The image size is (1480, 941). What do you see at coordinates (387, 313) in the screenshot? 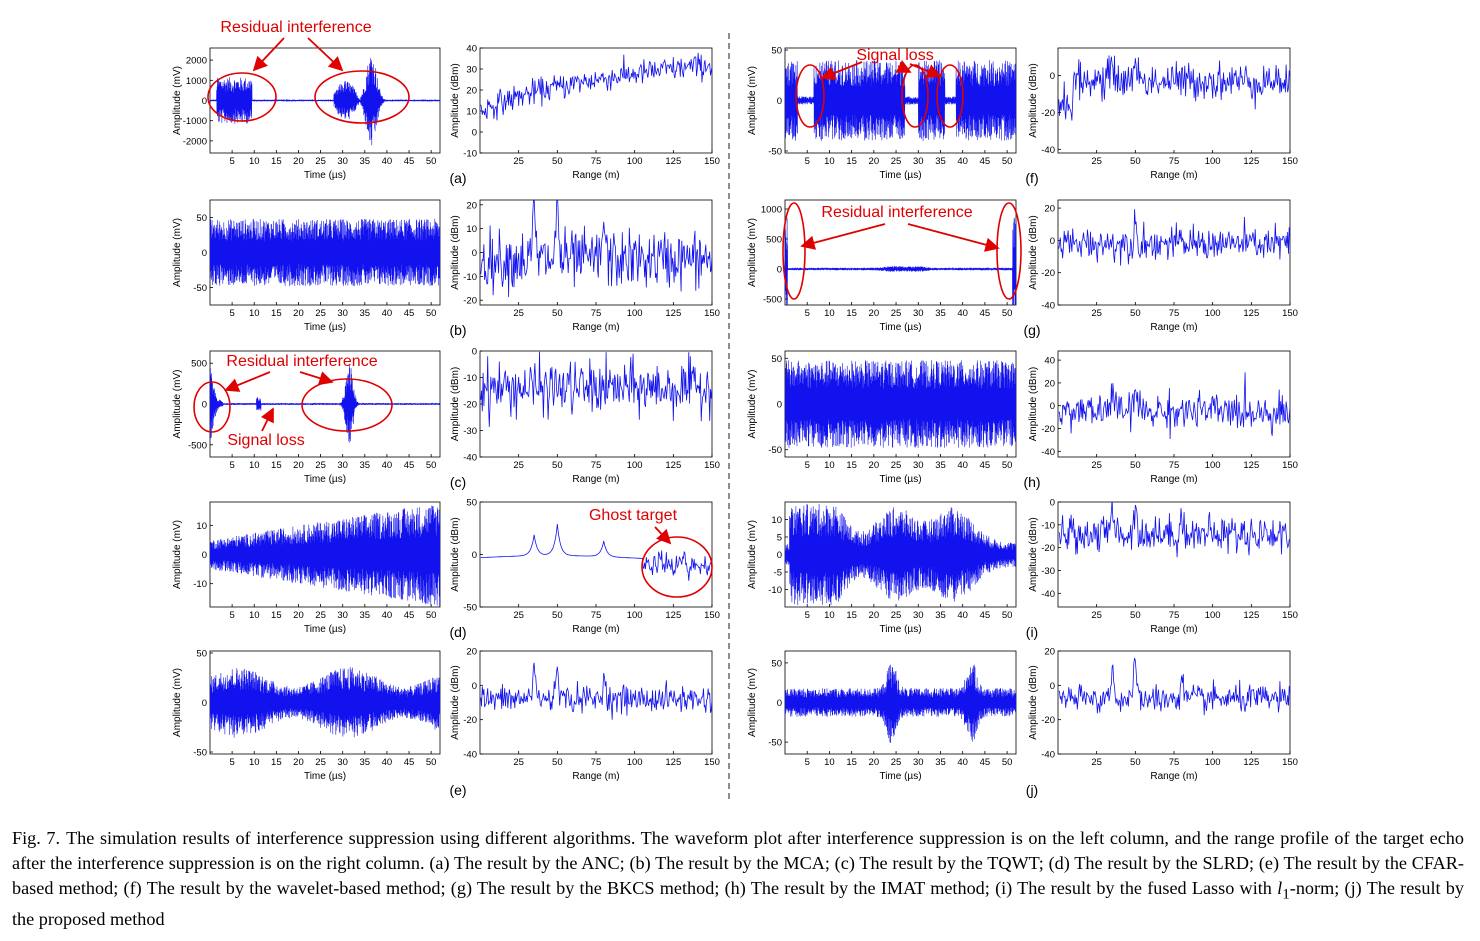
I see `x-tick-label-wave-b: 40` at bounding box center [387, 313].